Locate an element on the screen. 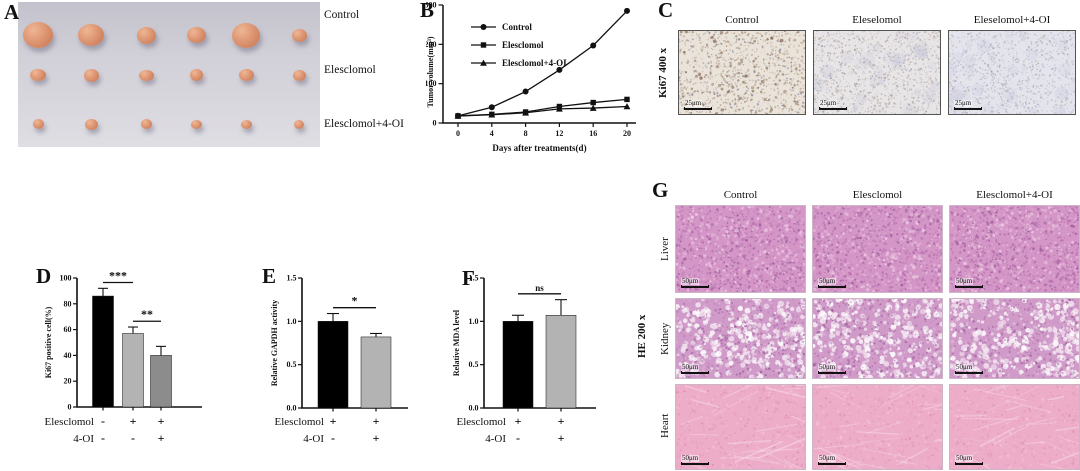  c-col-head-eleselomol-4oi: Eleselomol+4-OI is located at coordinates (1012, 20).